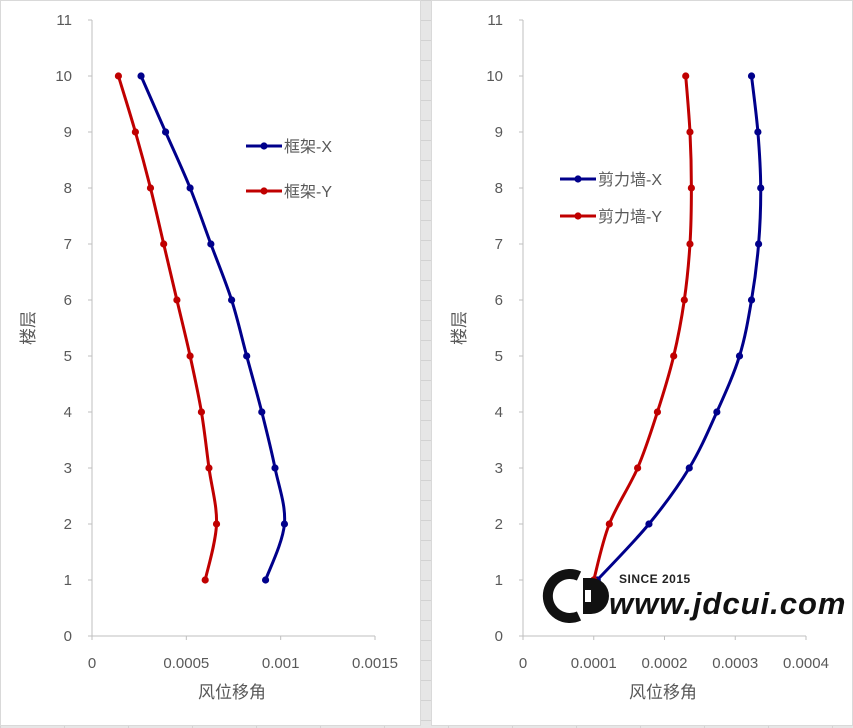 The image size is (853, 728). I want to click on x-tick-label: 0.0004, so click(806, 663).